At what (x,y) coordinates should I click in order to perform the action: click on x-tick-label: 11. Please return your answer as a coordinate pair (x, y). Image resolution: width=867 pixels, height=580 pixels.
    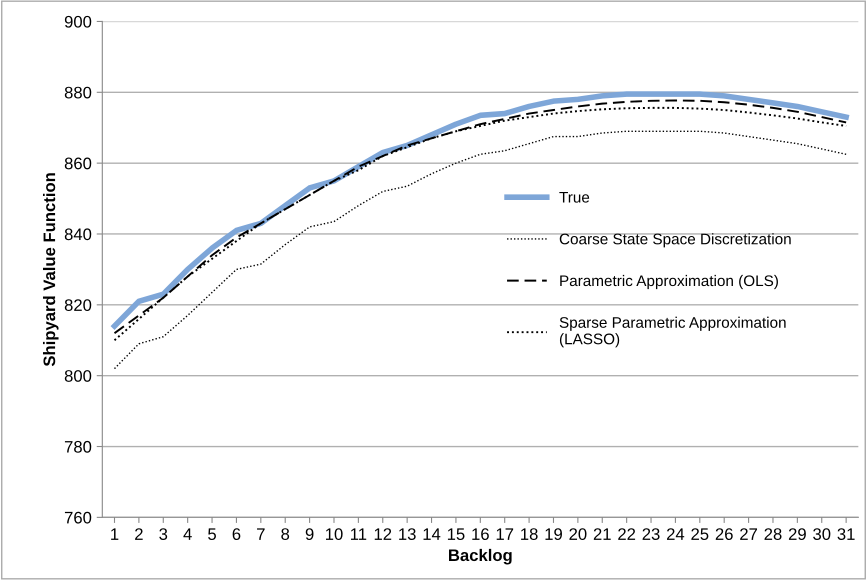
    Looking at the image, I should click on (358, 534).